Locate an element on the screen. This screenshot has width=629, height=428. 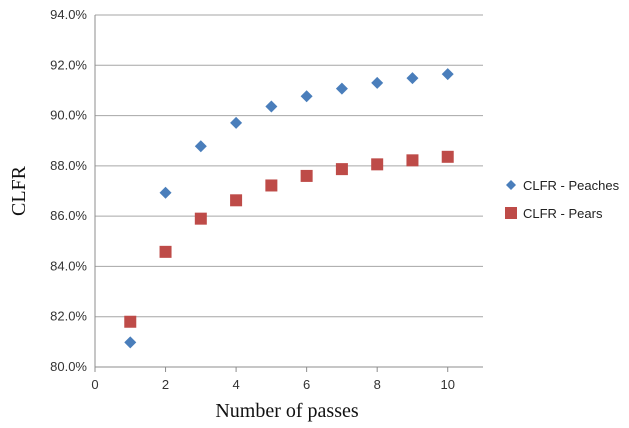
y-tick-label: 80.0% is located at coordinates (68, 366).